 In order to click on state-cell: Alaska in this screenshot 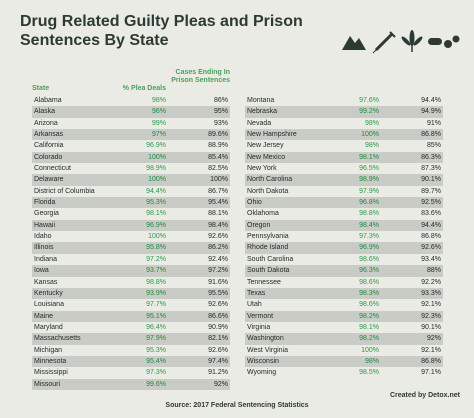, I will do `click(45, 112)`.